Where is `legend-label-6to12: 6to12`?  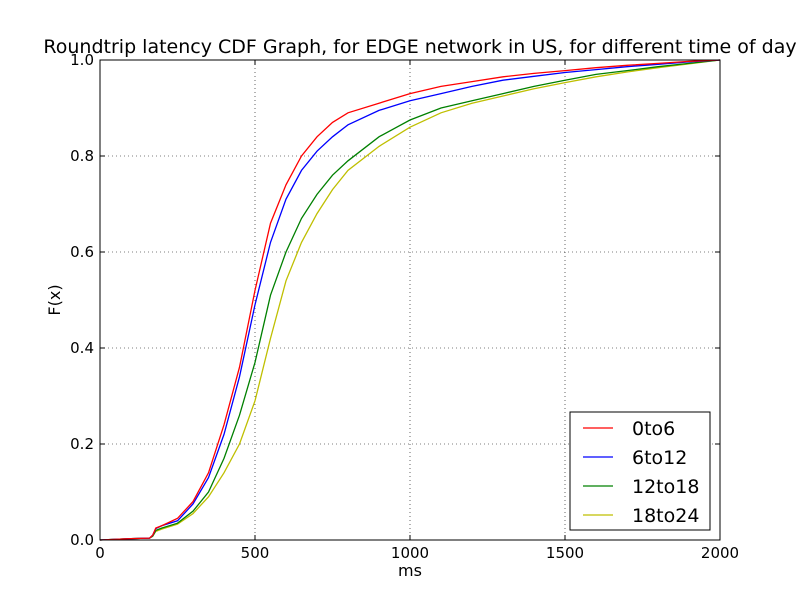
legend-label-6to12: 6to12 is located at coordinates (659, 458).